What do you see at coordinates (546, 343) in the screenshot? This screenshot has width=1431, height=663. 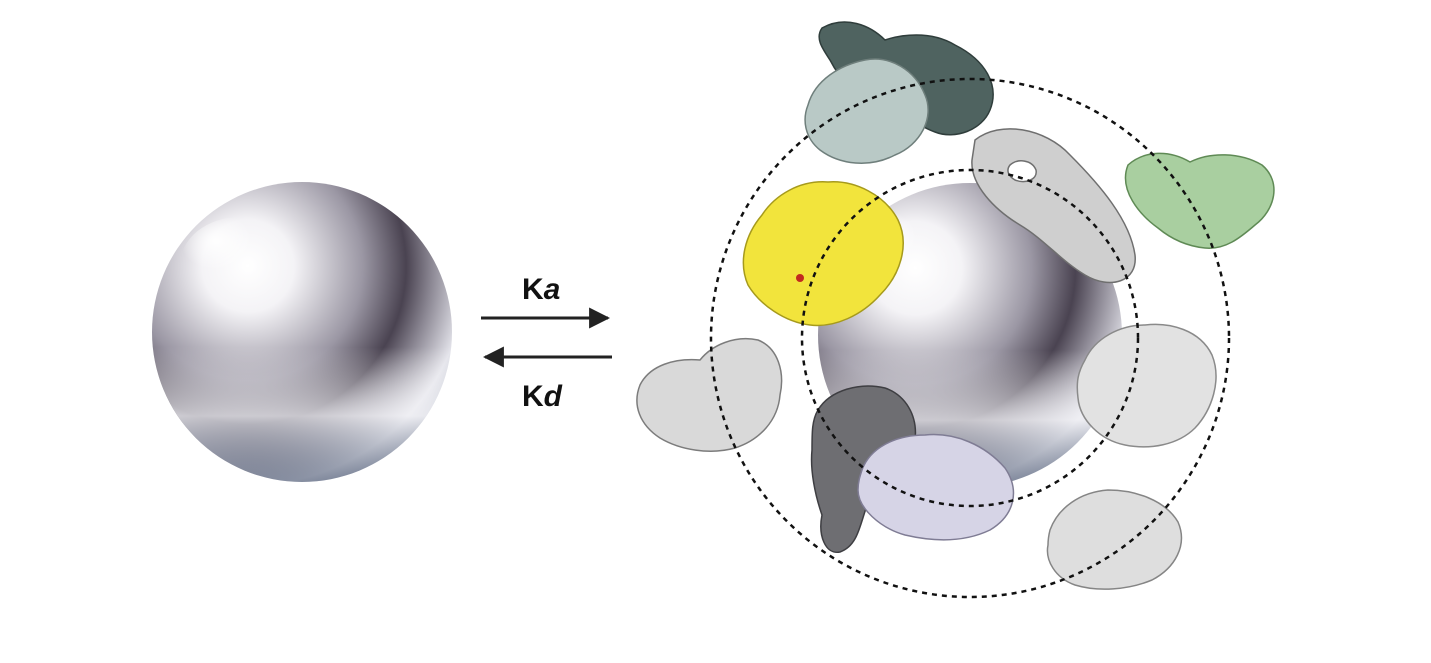 I see `equilibrium-arrows: Ka Kd` at bounding box center [546, 343].